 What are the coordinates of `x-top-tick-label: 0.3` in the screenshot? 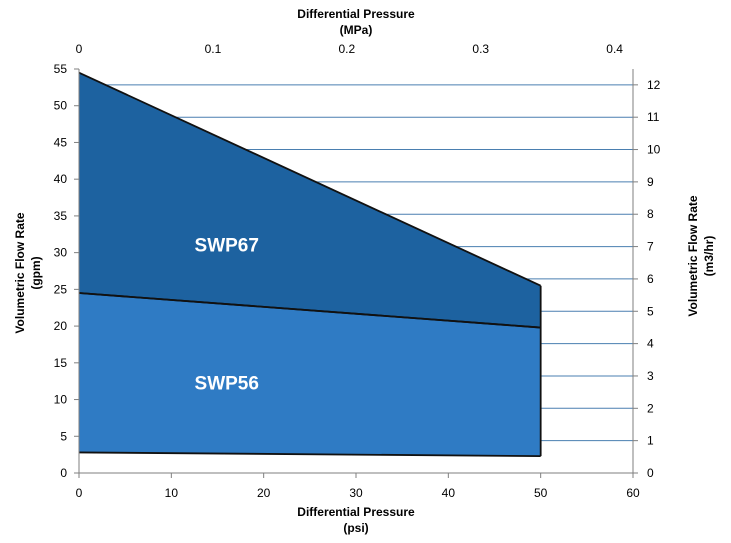 It's located at (480, 49).